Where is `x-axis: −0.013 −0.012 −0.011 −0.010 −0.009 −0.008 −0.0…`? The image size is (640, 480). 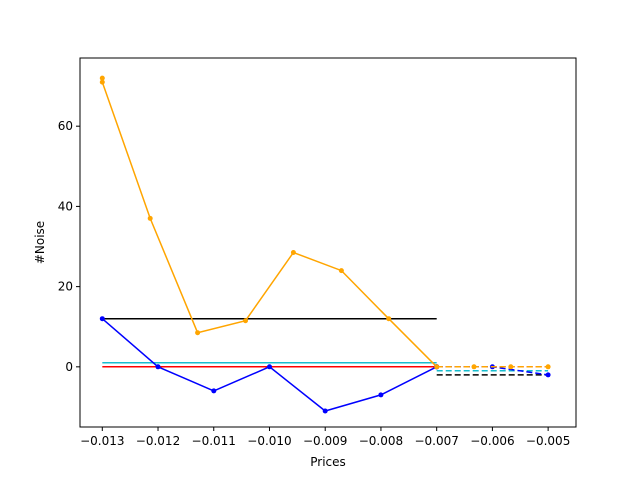 x-axis: −0.013 −0.012 −0.011 −0.010 −0.009 −0.008 −0.0… is located at coordinates (325, 437).